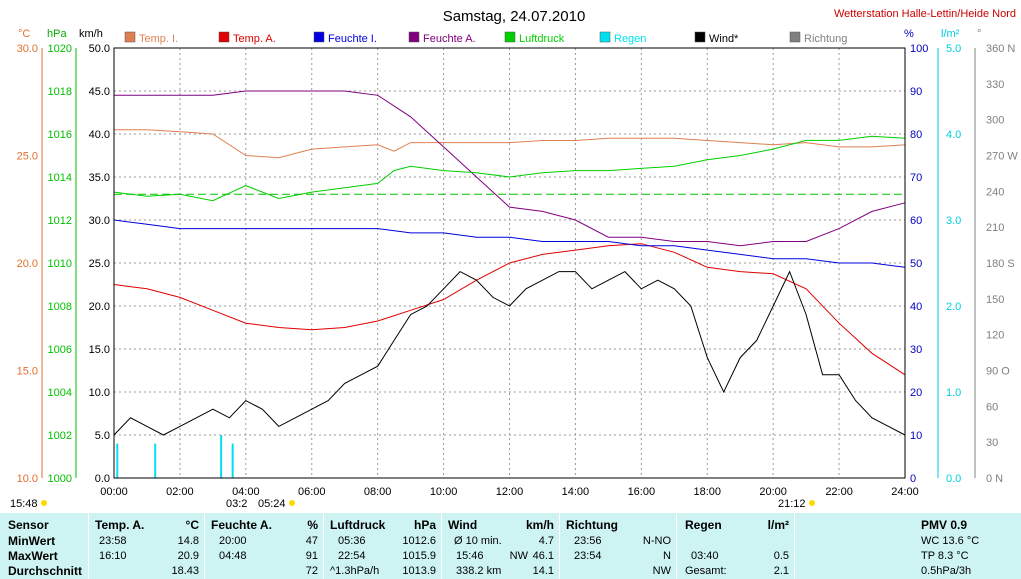 This screenshot has width=1021, height=579. I want to click on direction-tick-label: 300, so click(995, 121).